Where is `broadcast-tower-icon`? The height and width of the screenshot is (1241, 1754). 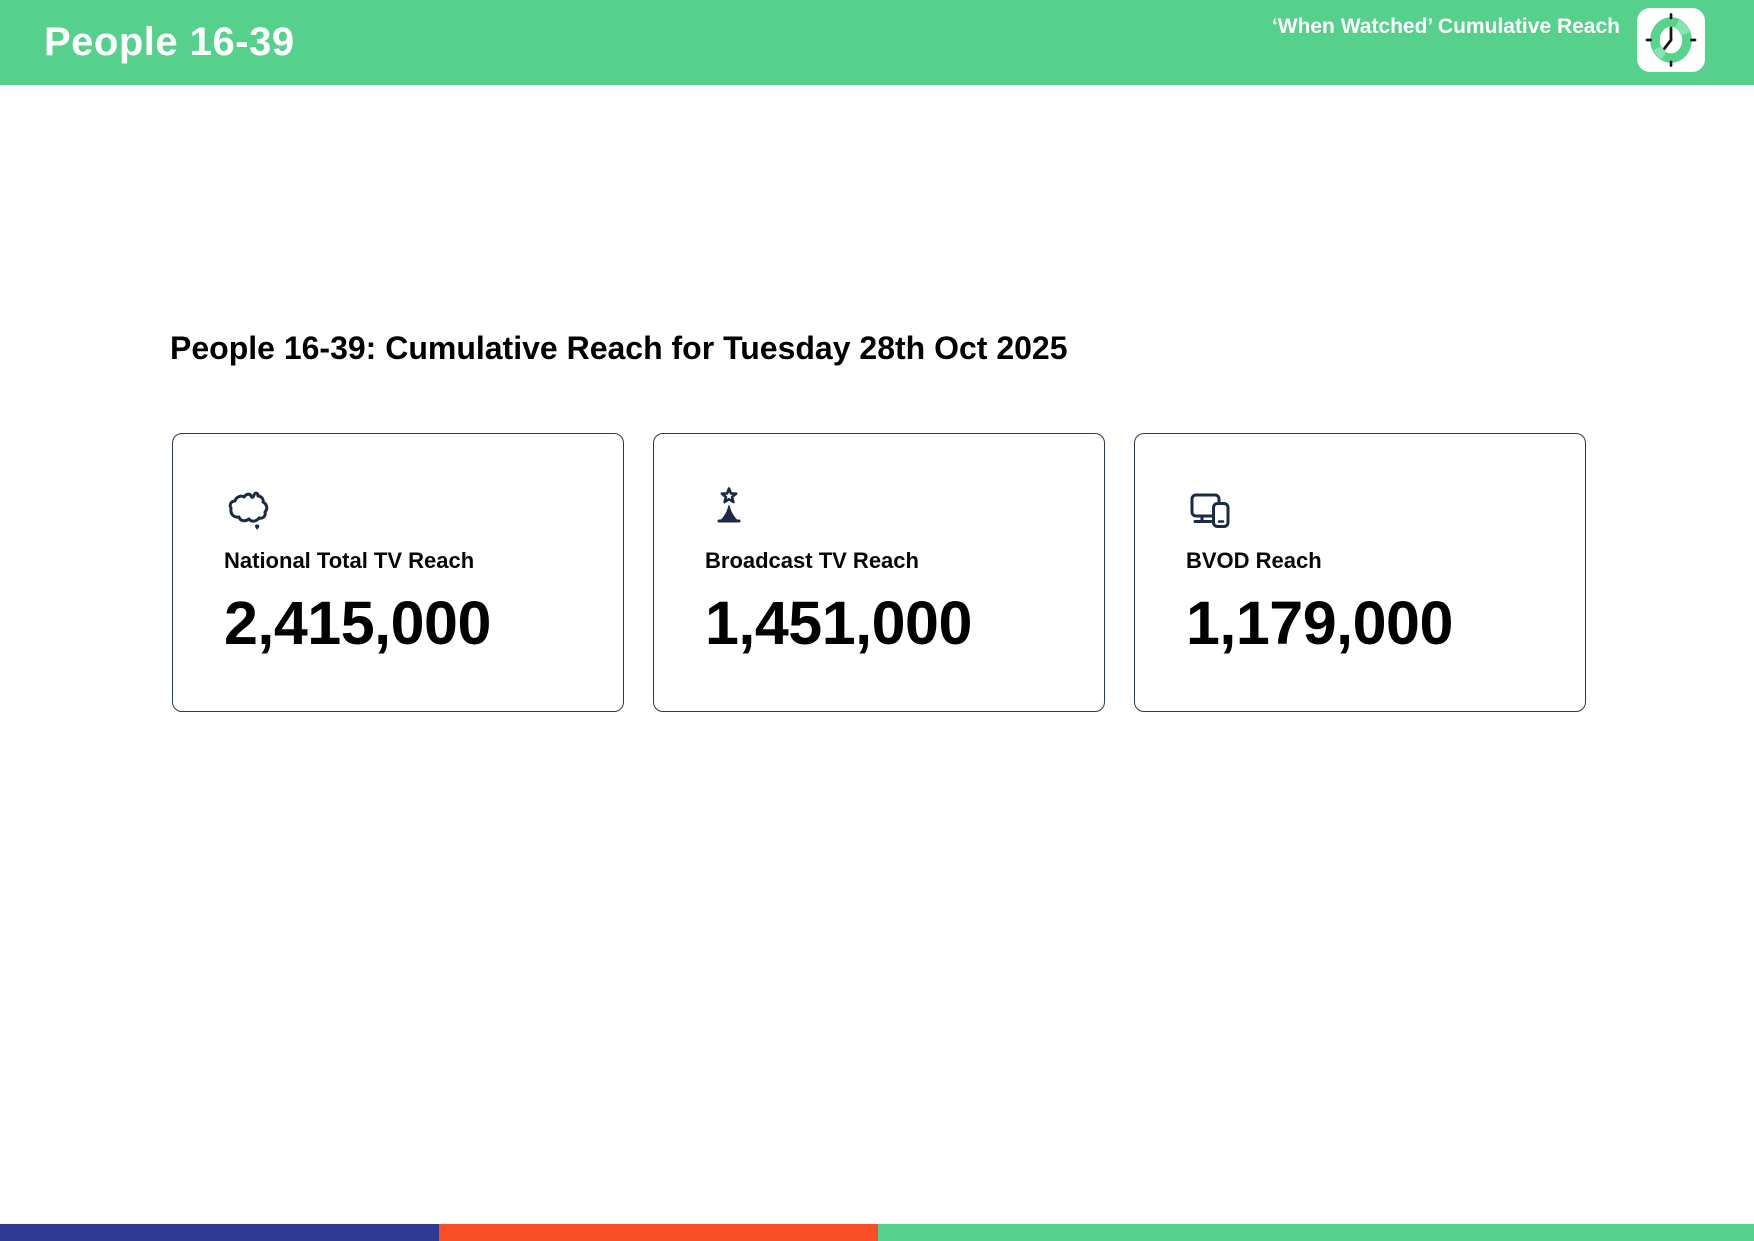
broadcast-tower-icon is located at coordinates (729, 505).